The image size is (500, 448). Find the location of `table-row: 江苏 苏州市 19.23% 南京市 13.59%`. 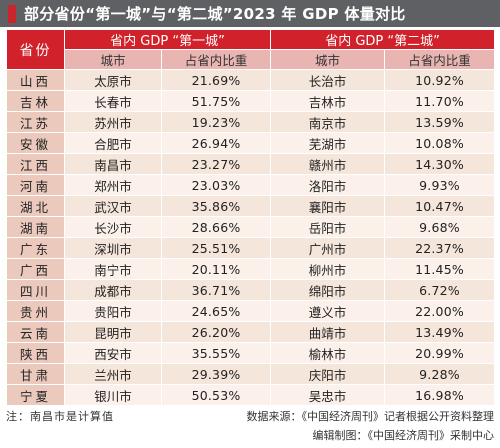

table-row: 江苏 苏州市 19.23% 南京市 13.59% is located at coordinates (251, 122).